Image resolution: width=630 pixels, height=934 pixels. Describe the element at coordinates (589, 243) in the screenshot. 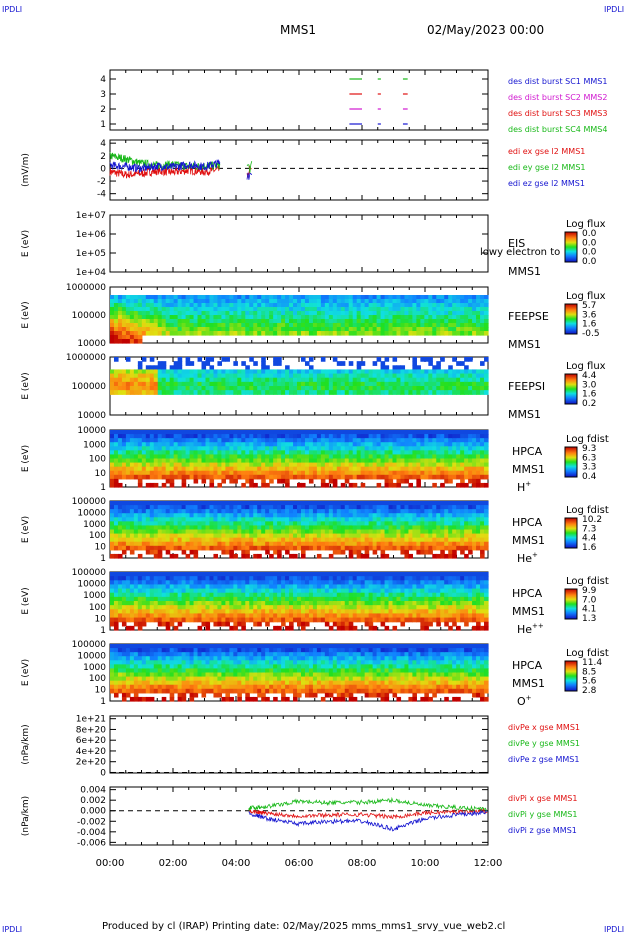

I see `colorbar-tick-2: 0.0` at that location.